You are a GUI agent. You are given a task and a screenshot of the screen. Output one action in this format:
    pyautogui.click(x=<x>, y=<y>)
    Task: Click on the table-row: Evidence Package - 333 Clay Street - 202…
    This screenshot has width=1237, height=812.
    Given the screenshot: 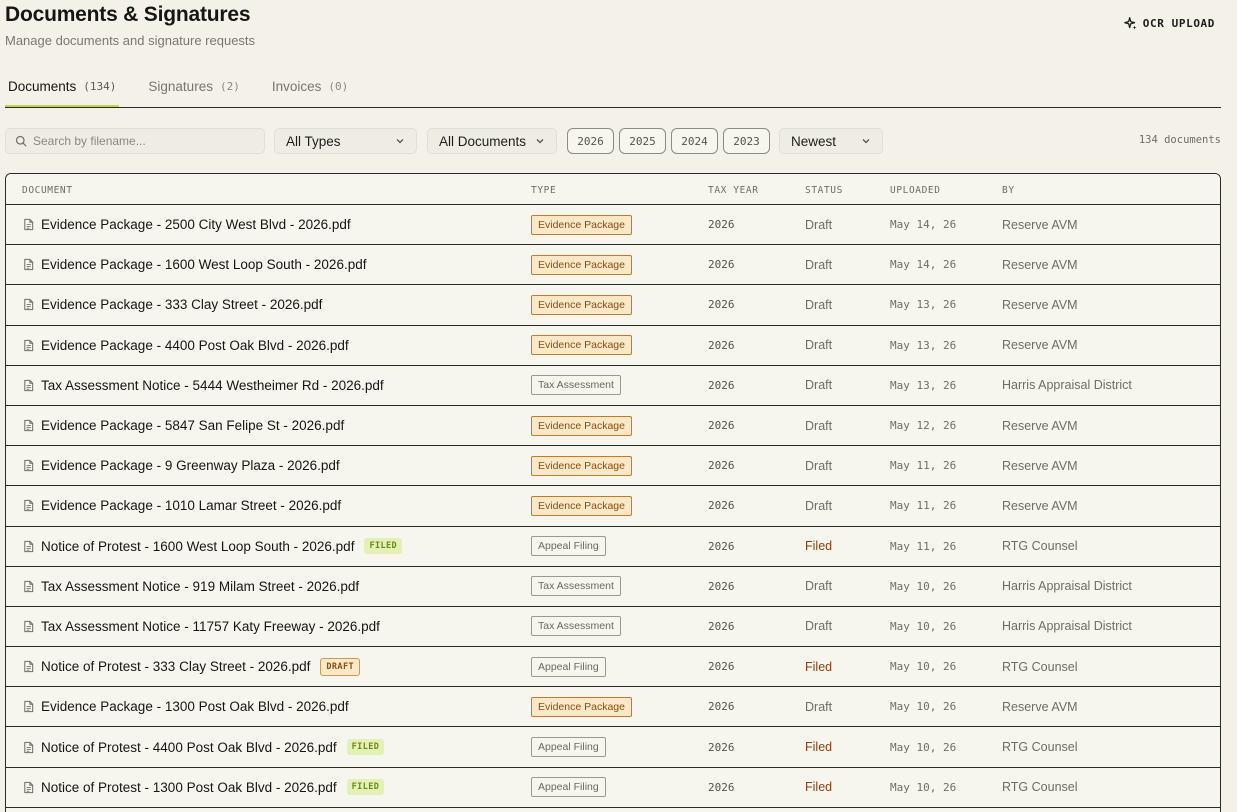 What is the action you would take?
    pyautogui.click(x=613, y=305)
    